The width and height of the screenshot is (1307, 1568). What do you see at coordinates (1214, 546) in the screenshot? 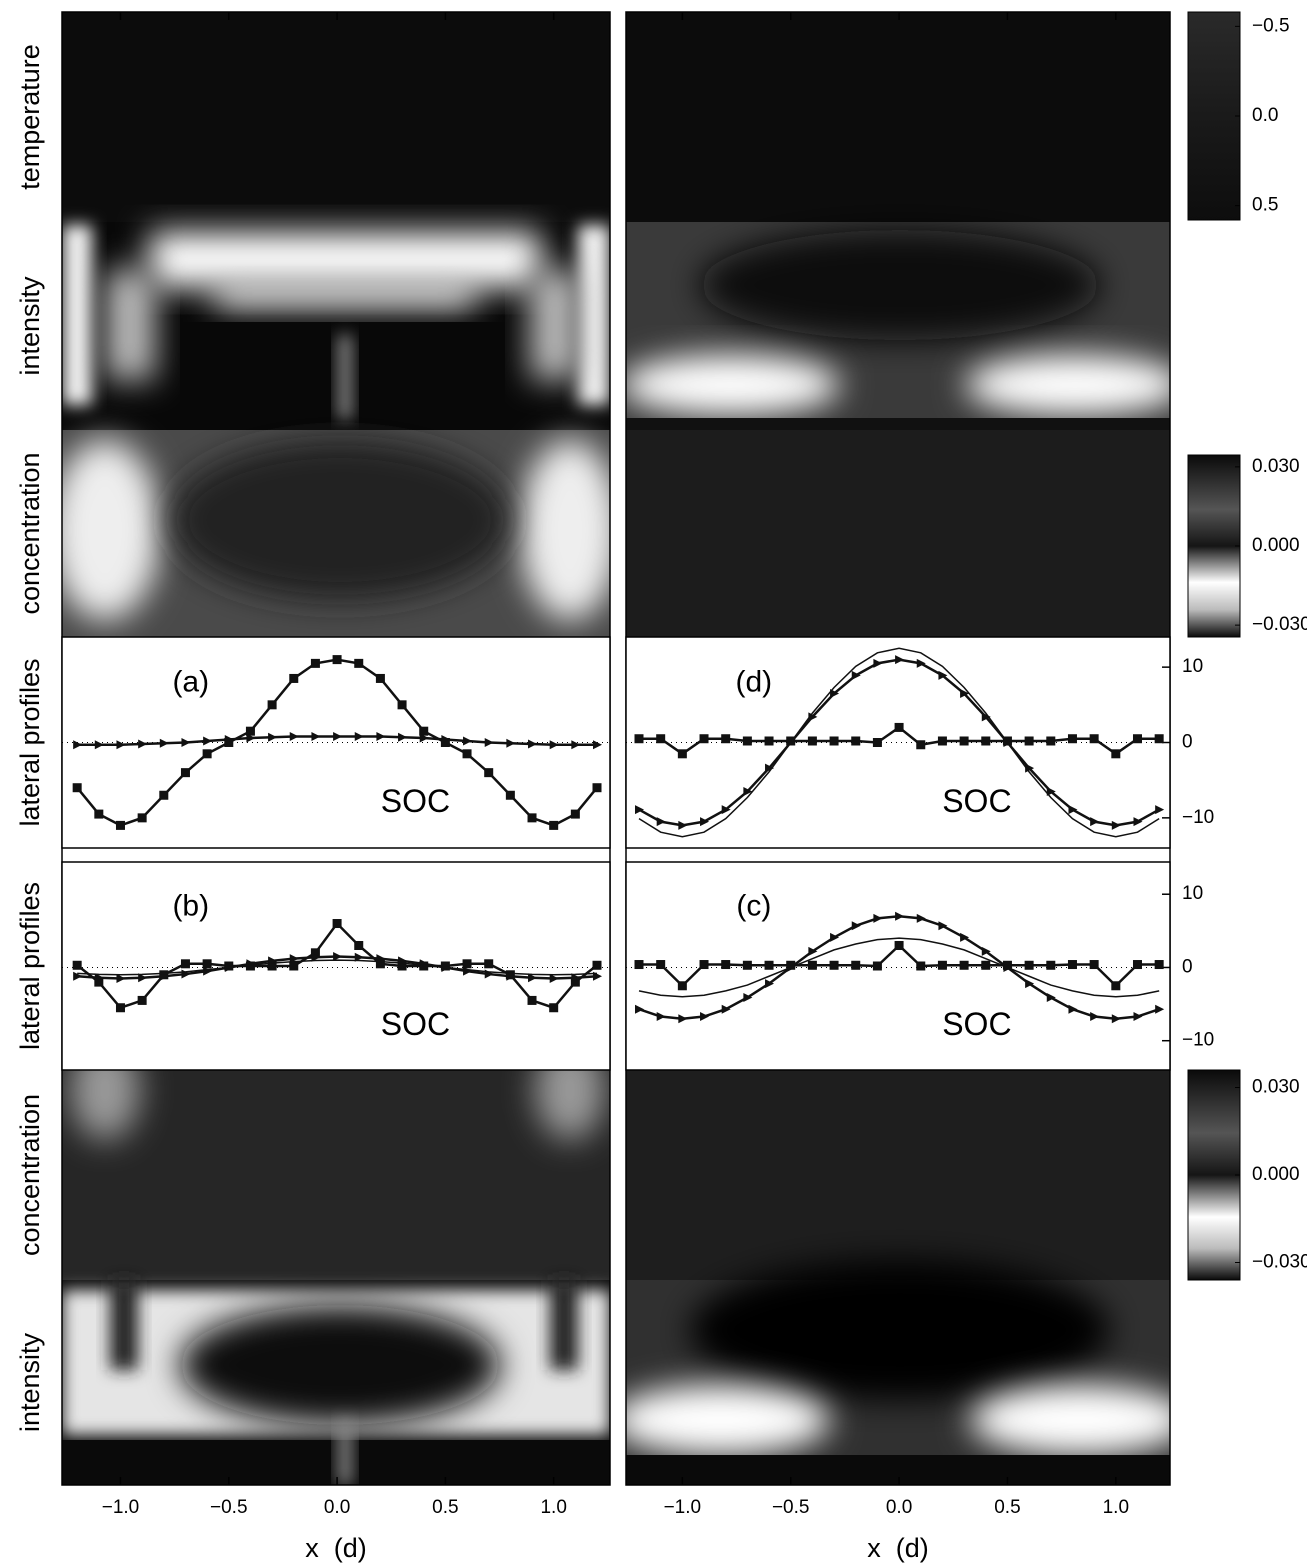
I see `colorbar` at bounding box center [1214, 546].